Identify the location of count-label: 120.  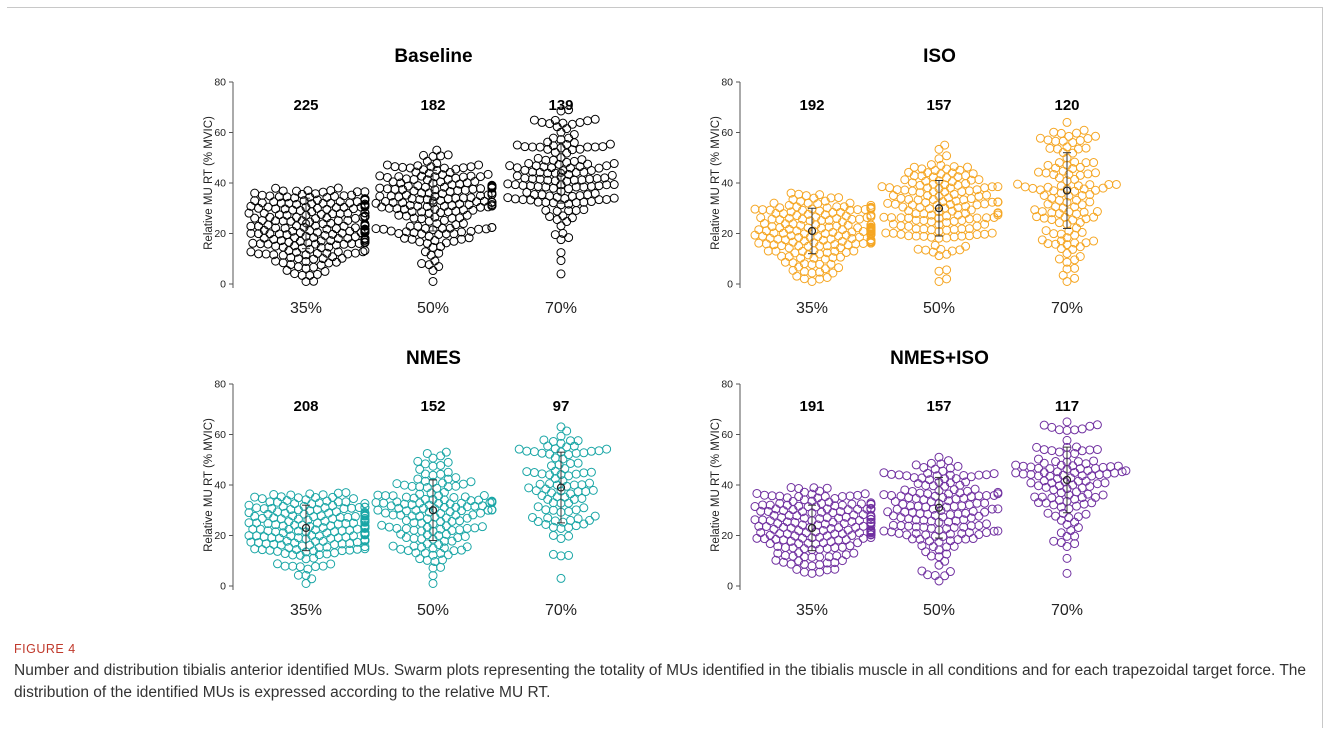
(1066, 105).